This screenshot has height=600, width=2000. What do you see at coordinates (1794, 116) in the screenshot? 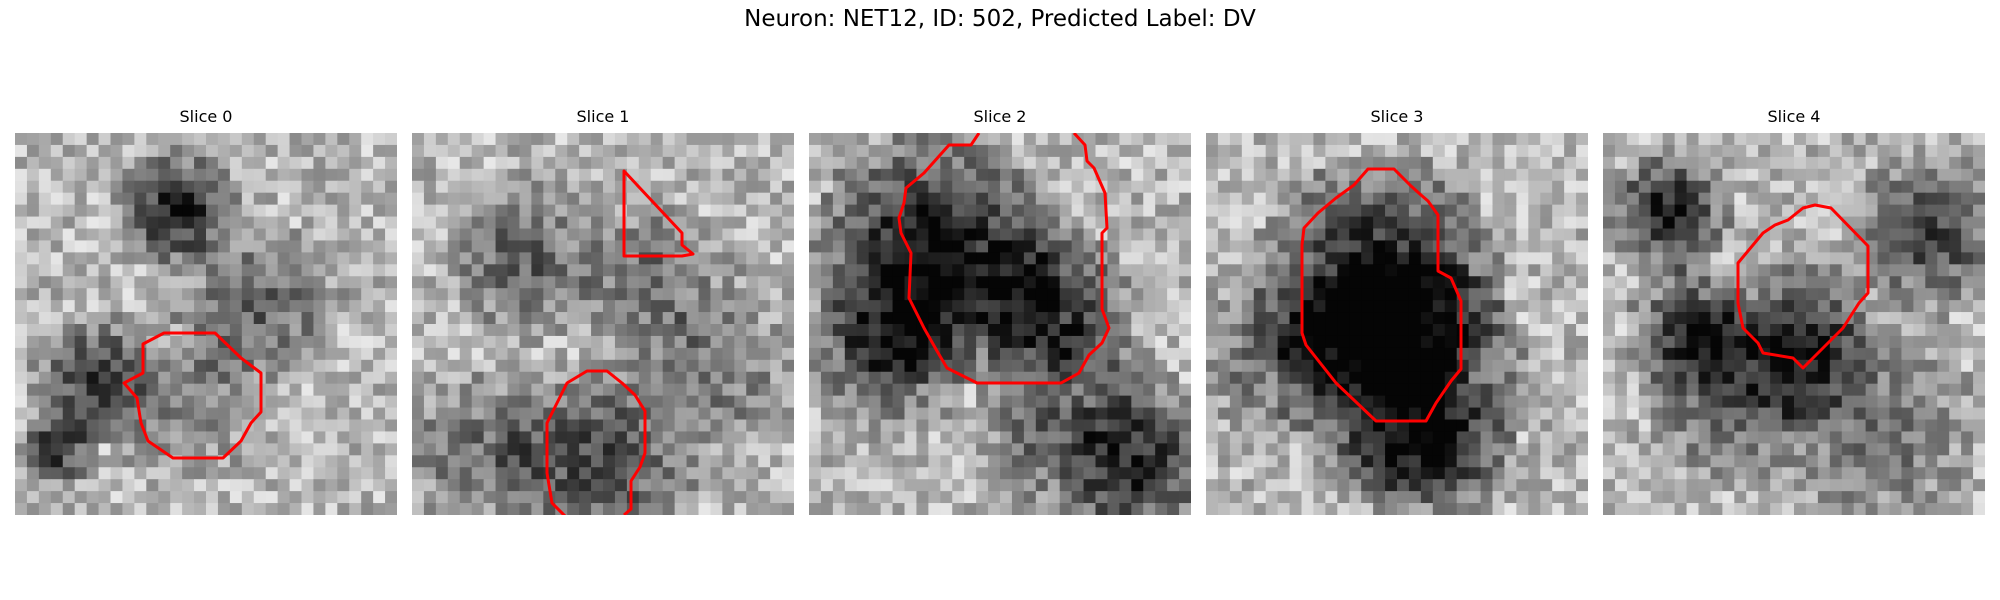
I see `slice-title-4: Slice 4` at bounding box center [1794, 116].